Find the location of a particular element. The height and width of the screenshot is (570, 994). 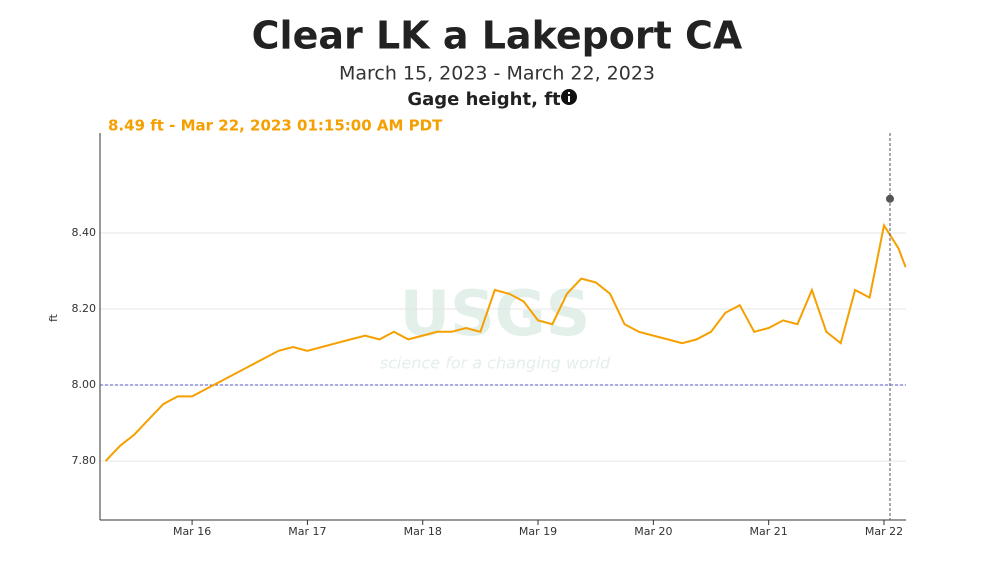

x-tick-label: Mar 21 is located at coordinates (769, 531).